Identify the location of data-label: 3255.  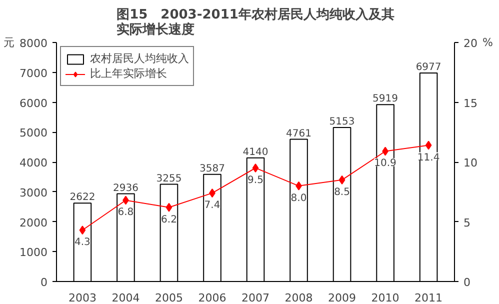
(169, 178).